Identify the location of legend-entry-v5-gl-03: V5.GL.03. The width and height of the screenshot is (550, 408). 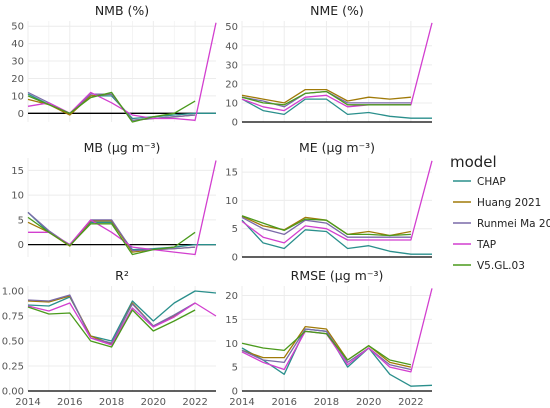
(489, 266).